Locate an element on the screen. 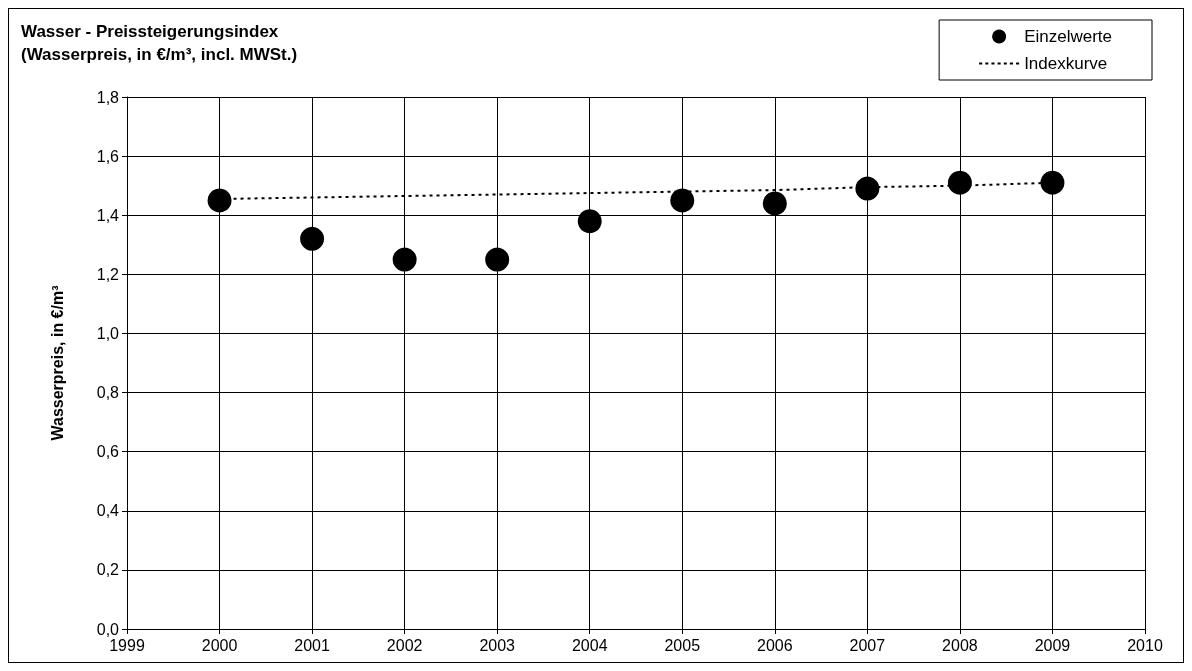  y-tick-label: 1,4 is located at coordinates (108, 215).